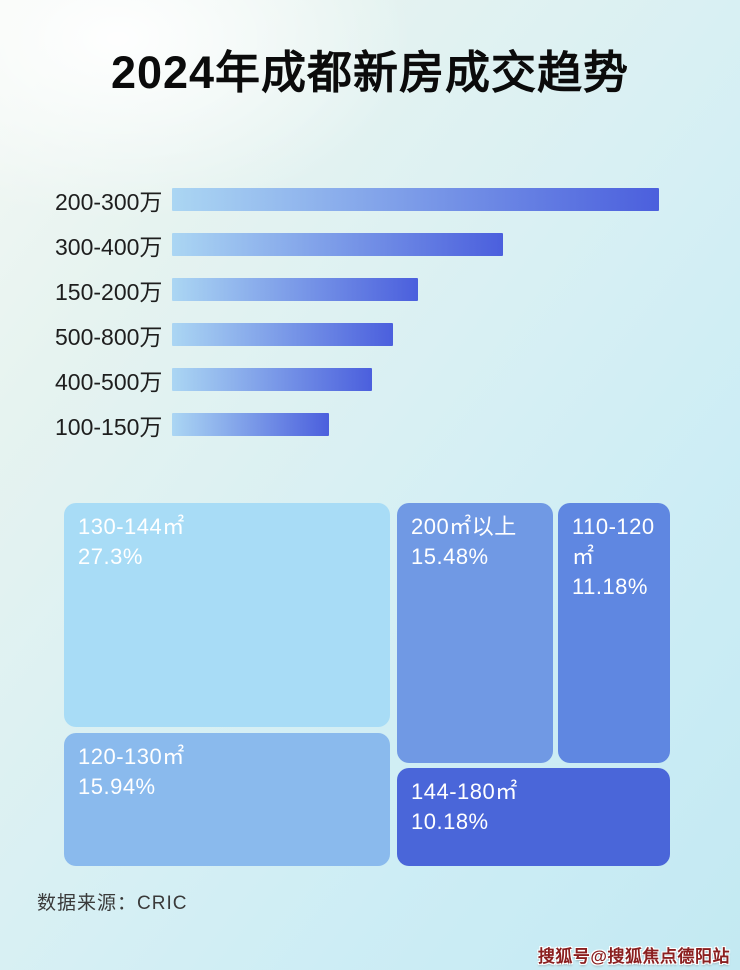 This screenshot has height=970, width=740. I want to click on page-title: 2024年成都新房成交趋势, so click(370, 72).